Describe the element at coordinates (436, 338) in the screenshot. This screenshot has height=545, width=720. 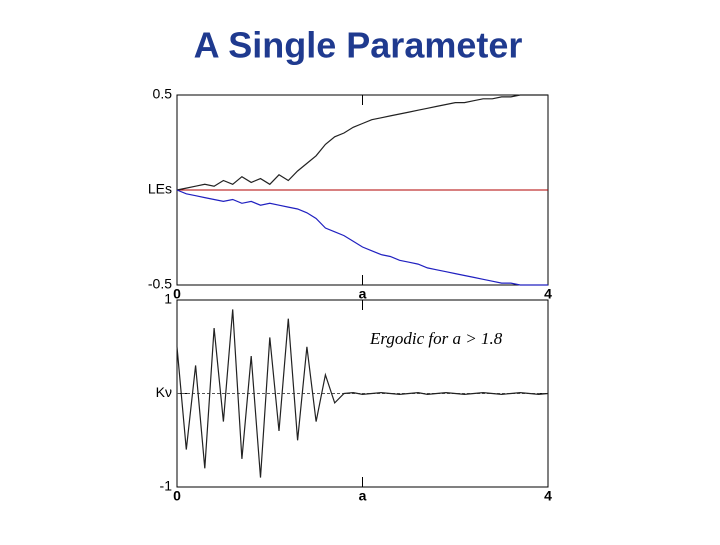
I see `annotation: Ergodic for a > 1.8` at that location.